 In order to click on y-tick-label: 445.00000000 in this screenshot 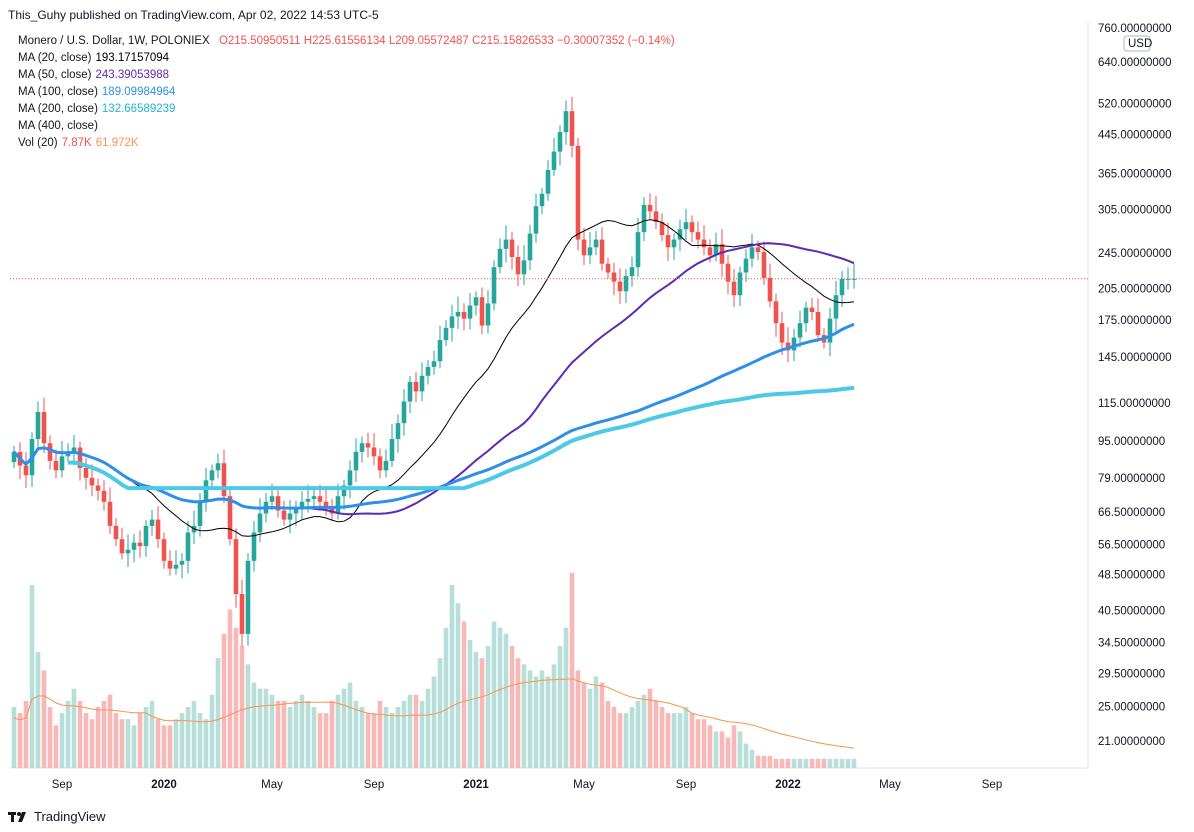, I will do `click(1135, 135)`.